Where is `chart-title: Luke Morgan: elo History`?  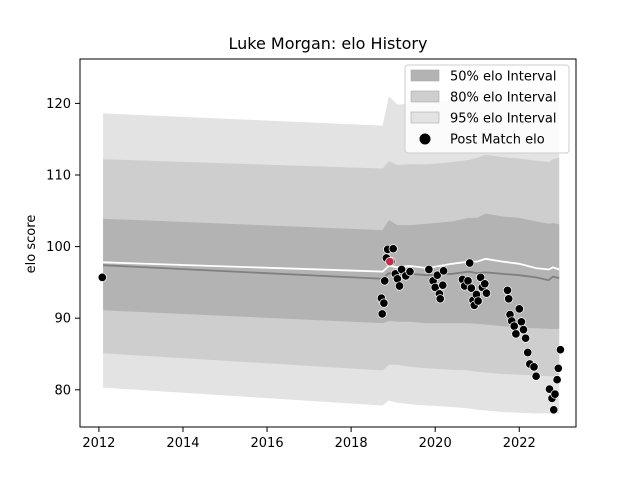
chart-title: Luke Morgan: elo History is located at coordinates (328, 43).